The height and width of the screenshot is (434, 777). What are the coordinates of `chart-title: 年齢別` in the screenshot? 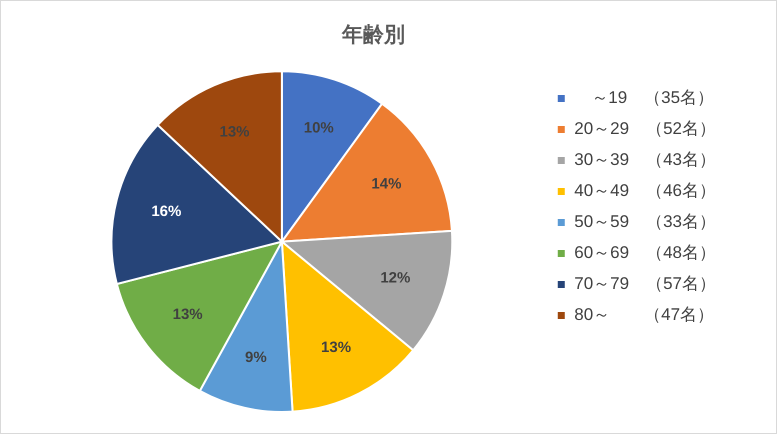 It's located at (373, 34).